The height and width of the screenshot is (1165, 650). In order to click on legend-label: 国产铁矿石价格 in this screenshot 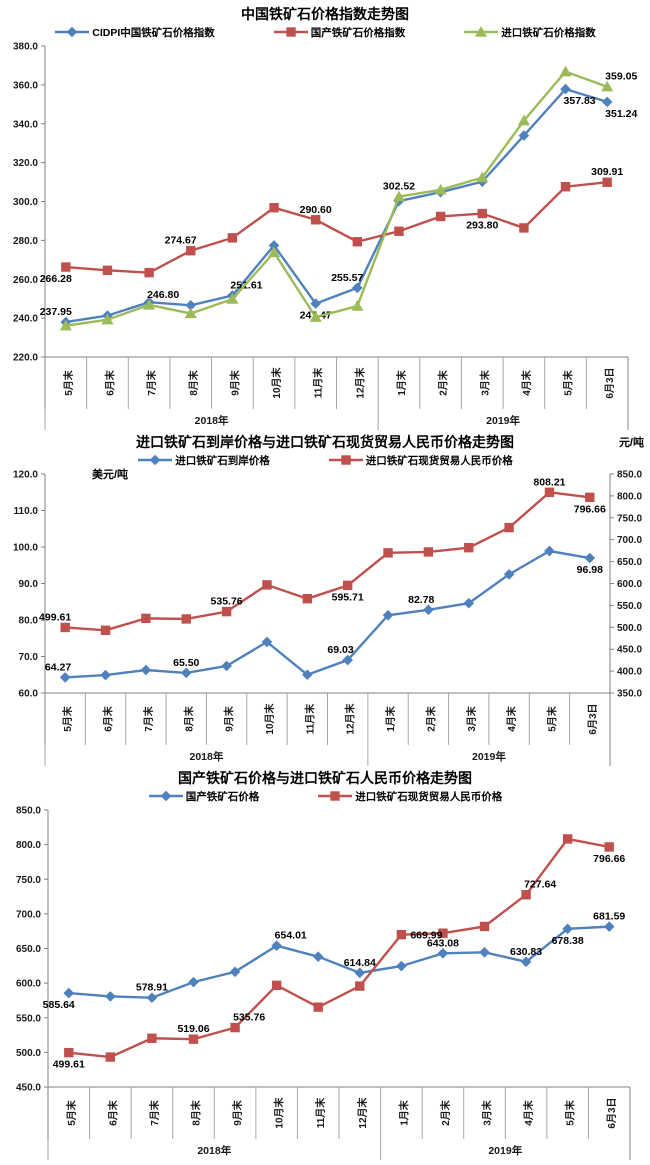, I will do `click(222, 796)`.